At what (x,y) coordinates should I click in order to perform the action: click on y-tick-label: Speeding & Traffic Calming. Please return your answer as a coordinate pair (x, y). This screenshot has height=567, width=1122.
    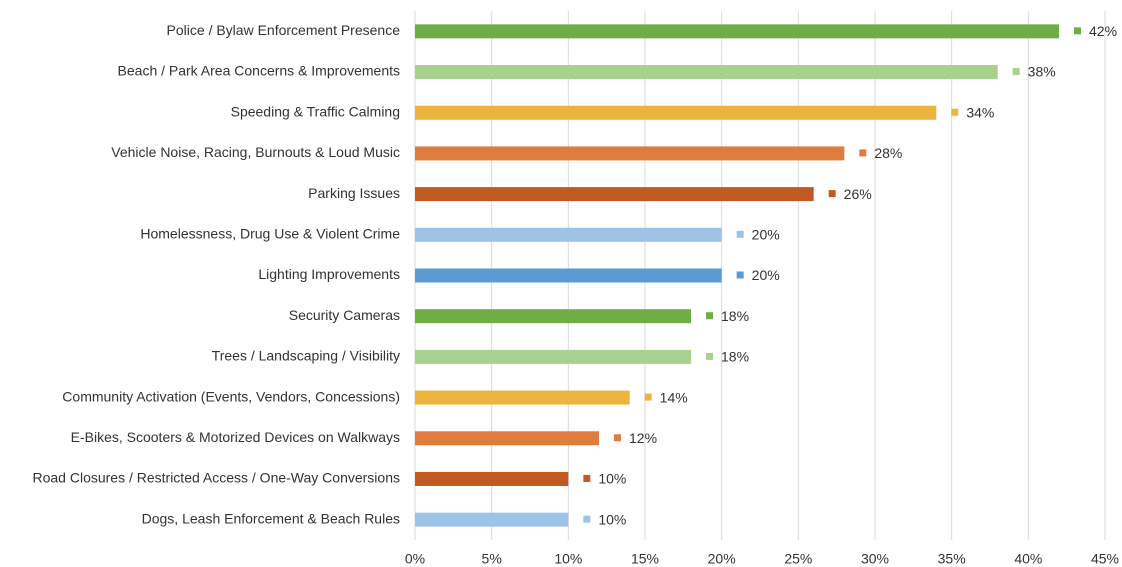
    Looking at the image, I should click on (315, 111).